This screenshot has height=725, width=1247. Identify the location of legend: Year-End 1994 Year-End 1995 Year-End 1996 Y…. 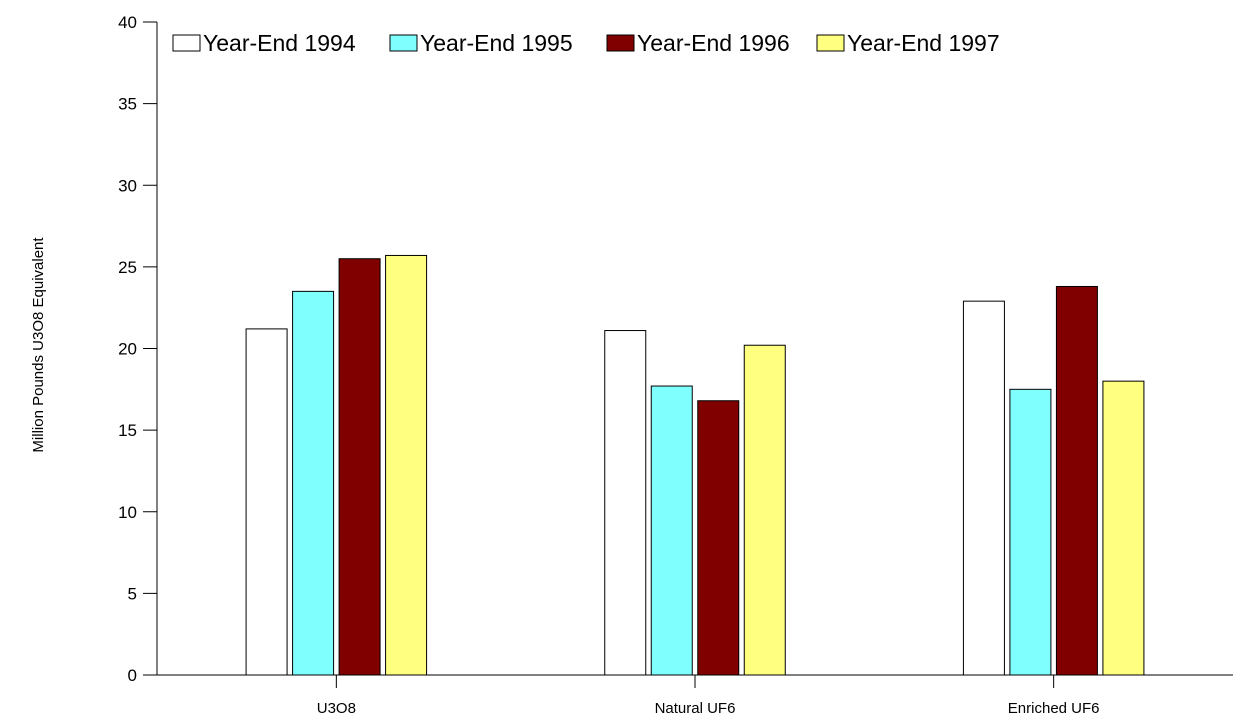
(586, 43).